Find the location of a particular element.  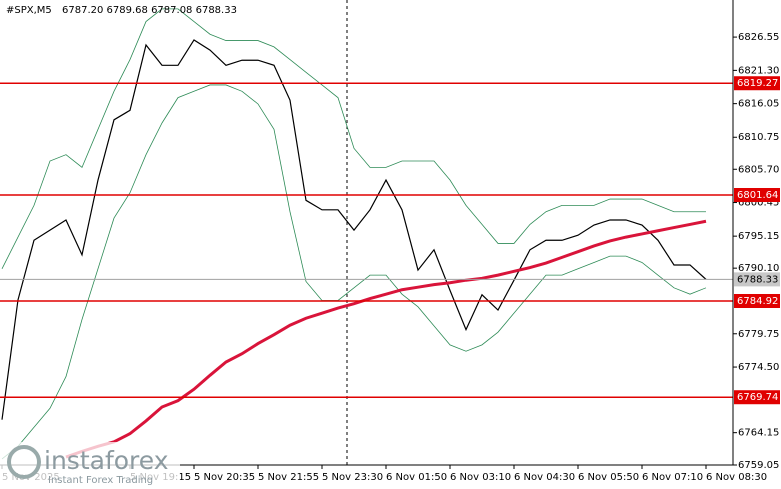

current-price-label: 6788.33 is located at coordinates (757, 279).